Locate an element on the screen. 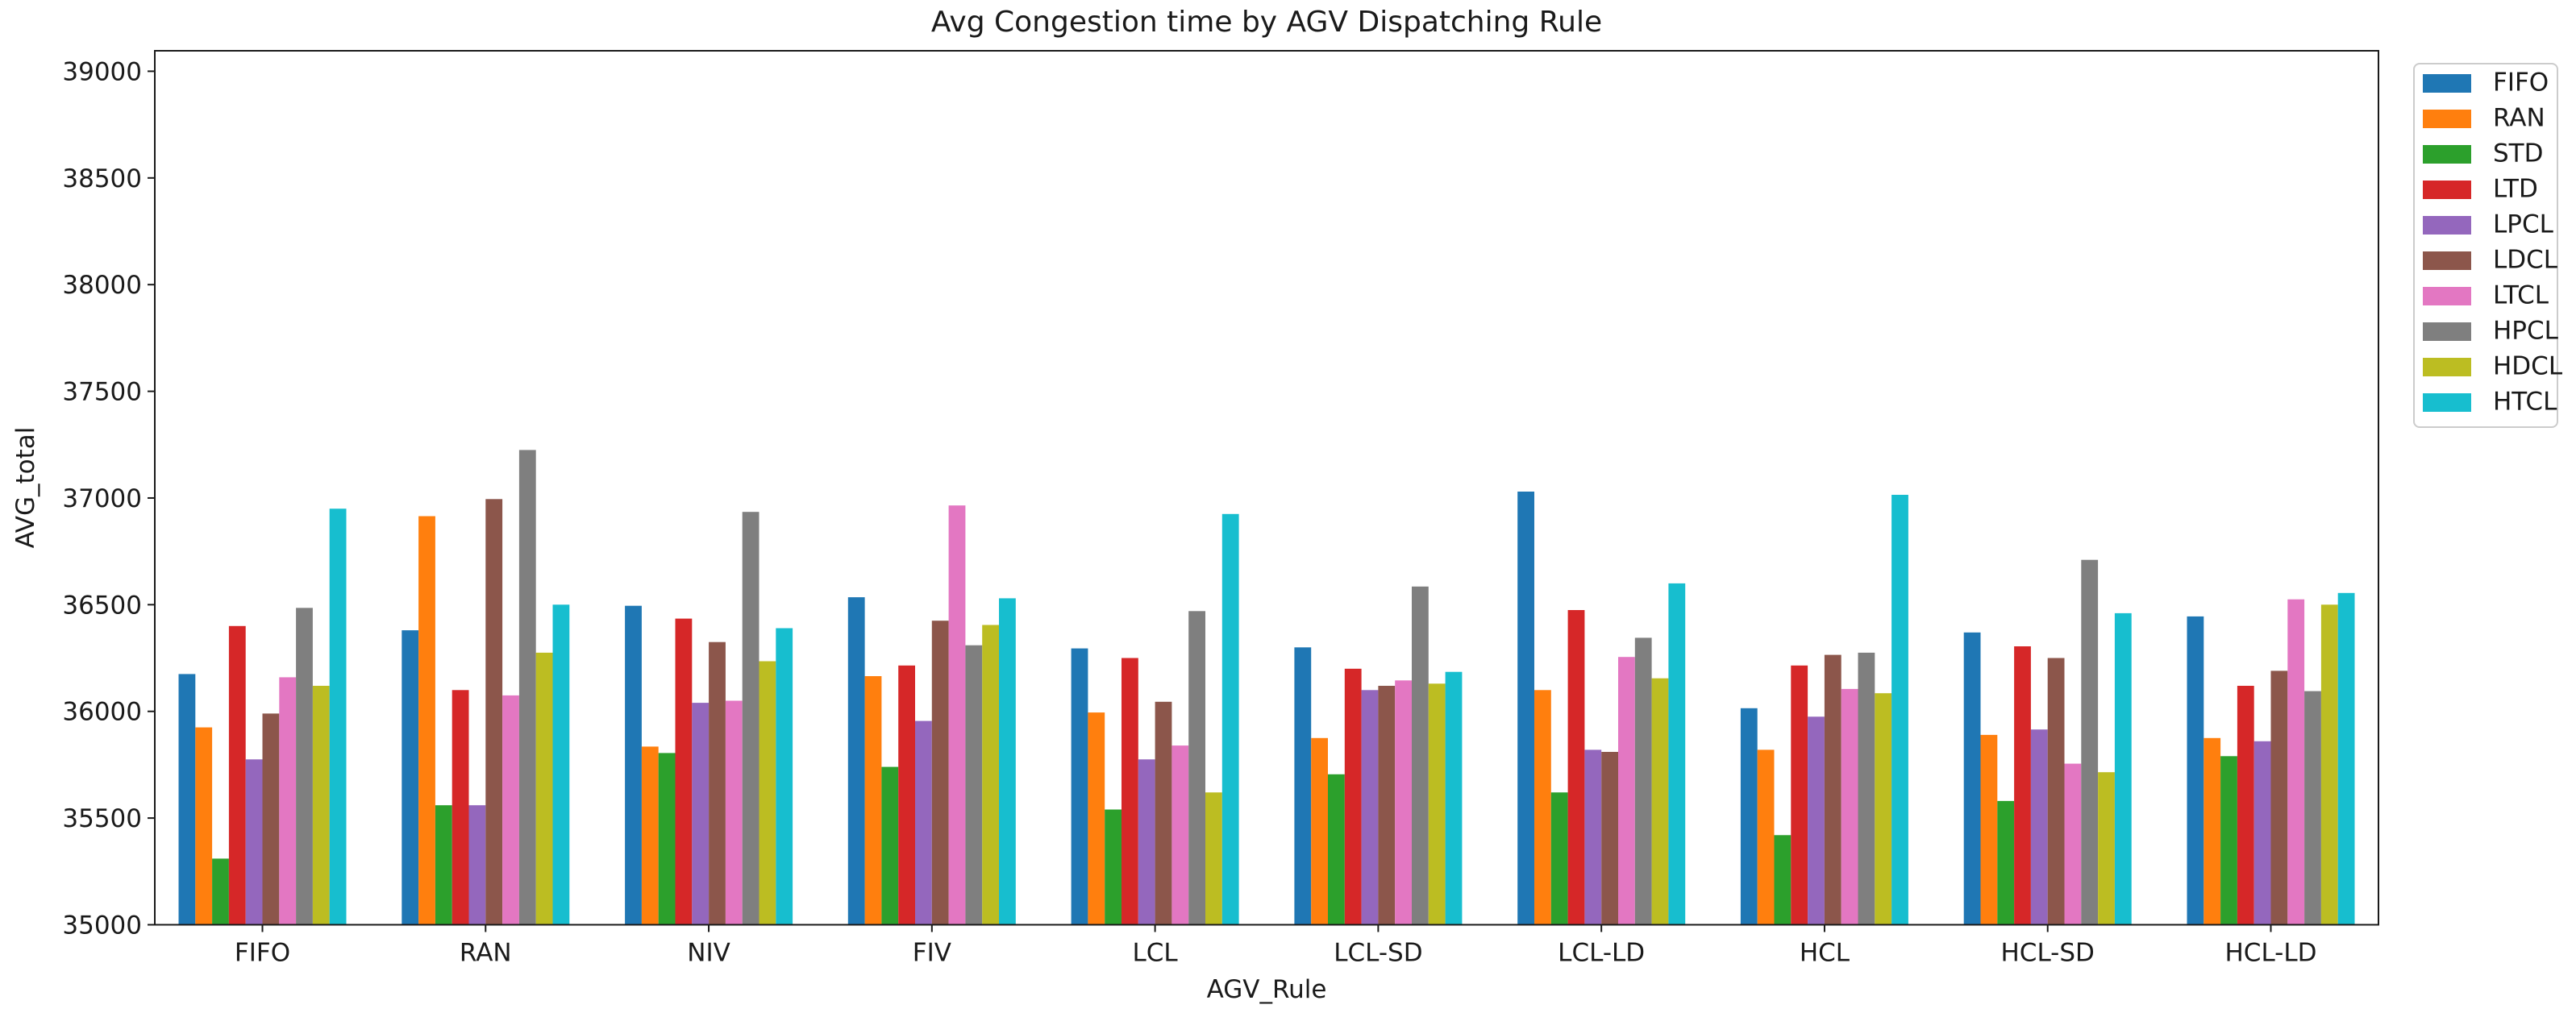  bar-RAN-STD is located at coordinates (444, 865).